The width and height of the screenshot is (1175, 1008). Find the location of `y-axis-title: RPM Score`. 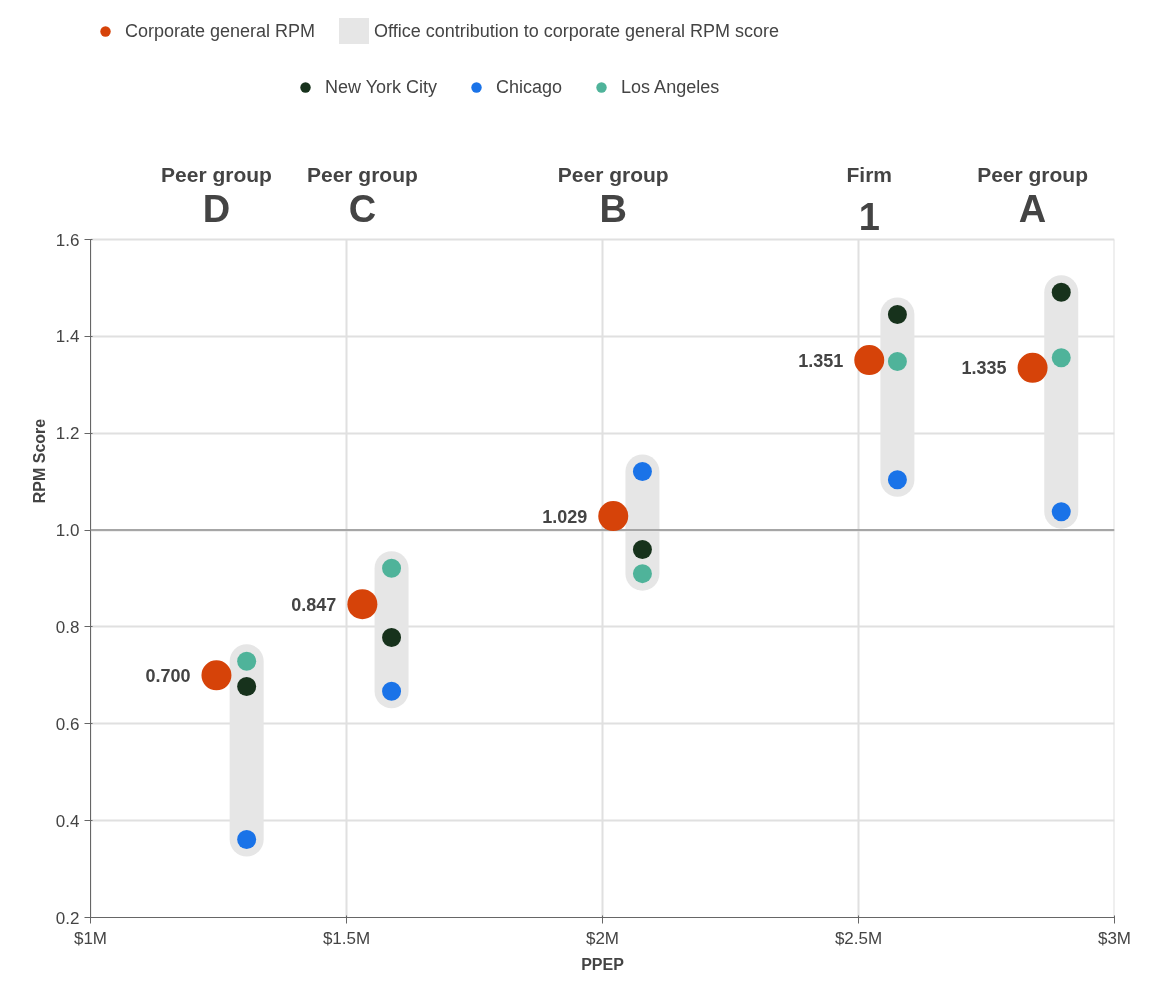

y-axis-title: RPM Score is located at coordinates (39, 461).